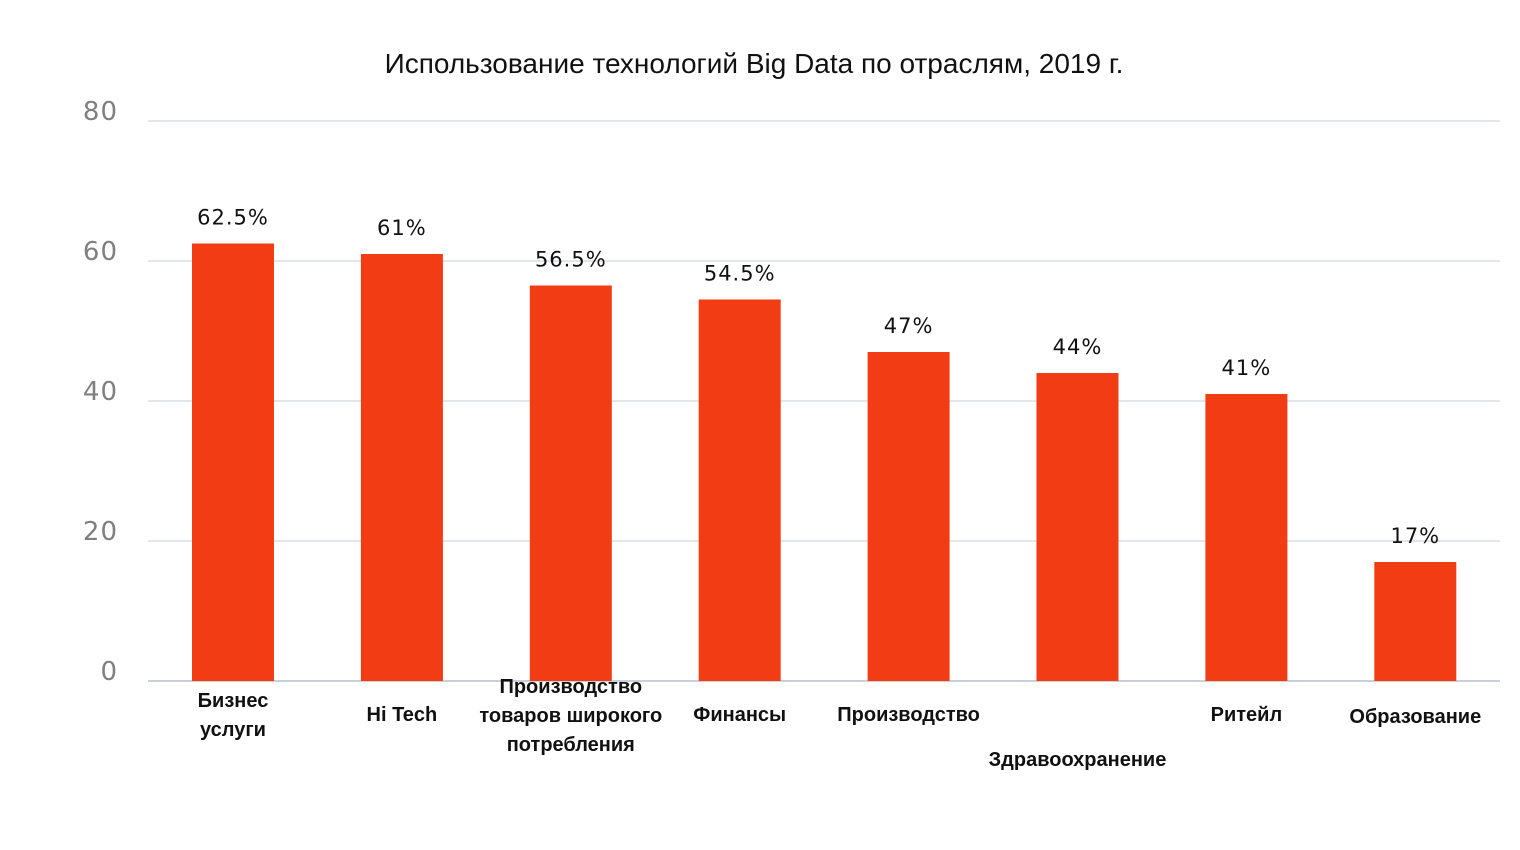 This screenshot has width=1520, height=850. Describe the element at coordinates (1078, 760) in the screenshot. I see `category-label: Здравоохранение` at that location.